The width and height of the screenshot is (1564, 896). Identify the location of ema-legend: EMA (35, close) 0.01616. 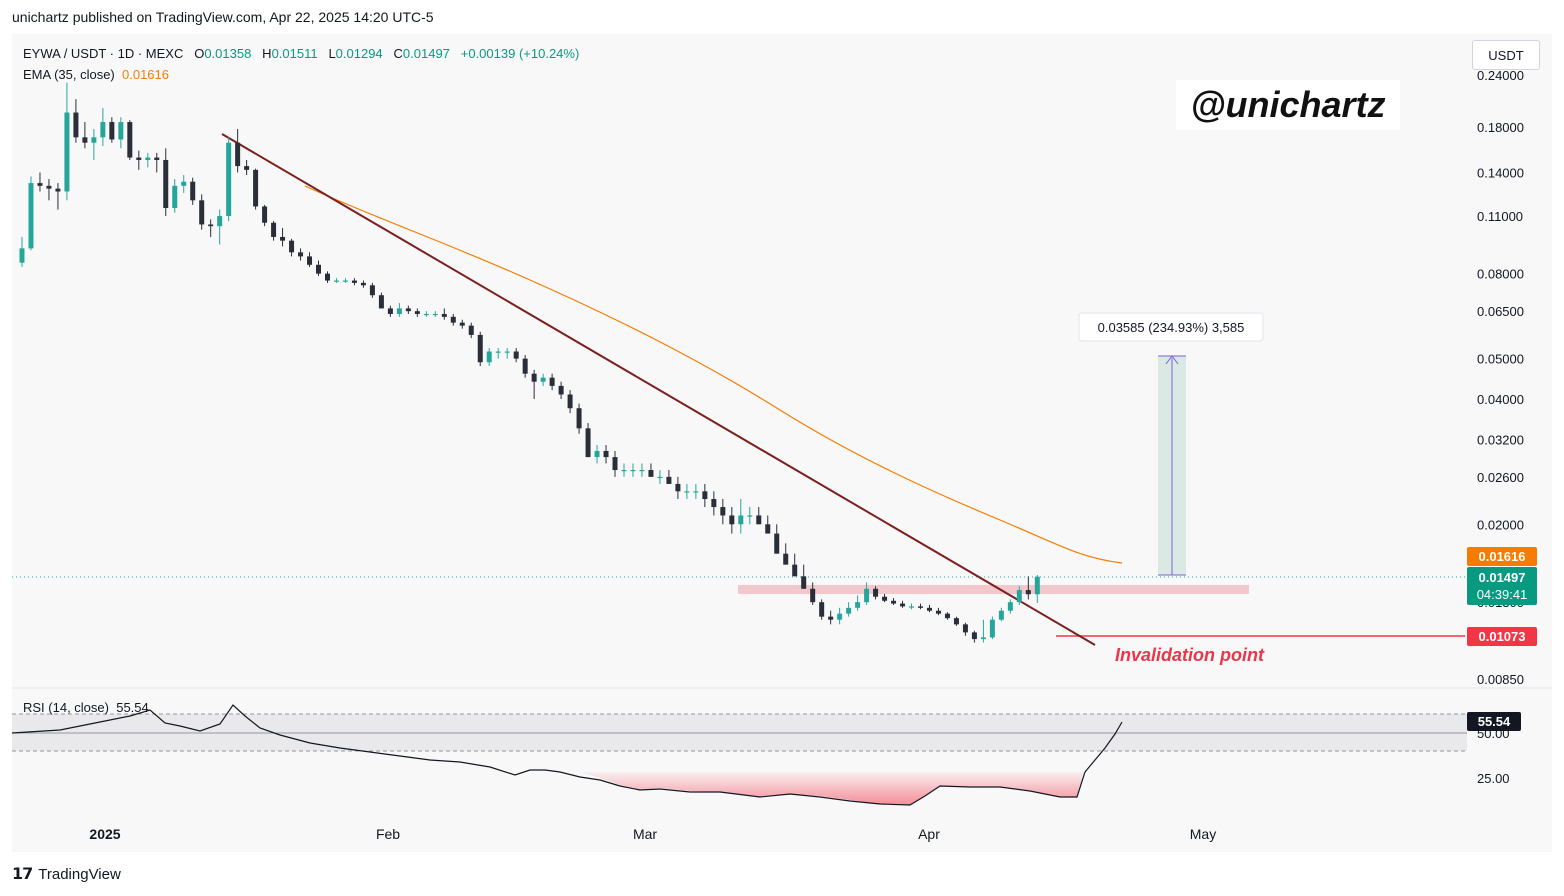
(96, 74).